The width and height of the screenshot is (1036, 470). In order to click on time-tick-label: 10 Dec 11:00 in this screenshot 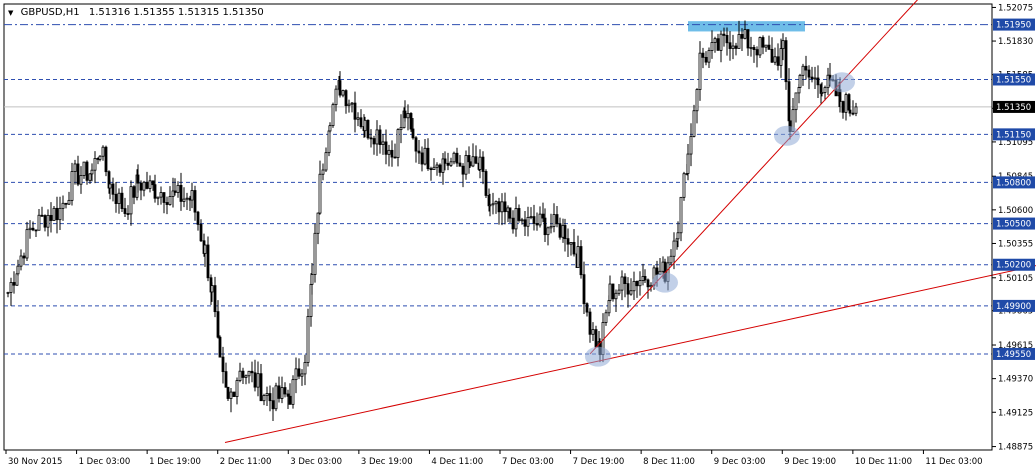, I will do `click(883, 462)`.